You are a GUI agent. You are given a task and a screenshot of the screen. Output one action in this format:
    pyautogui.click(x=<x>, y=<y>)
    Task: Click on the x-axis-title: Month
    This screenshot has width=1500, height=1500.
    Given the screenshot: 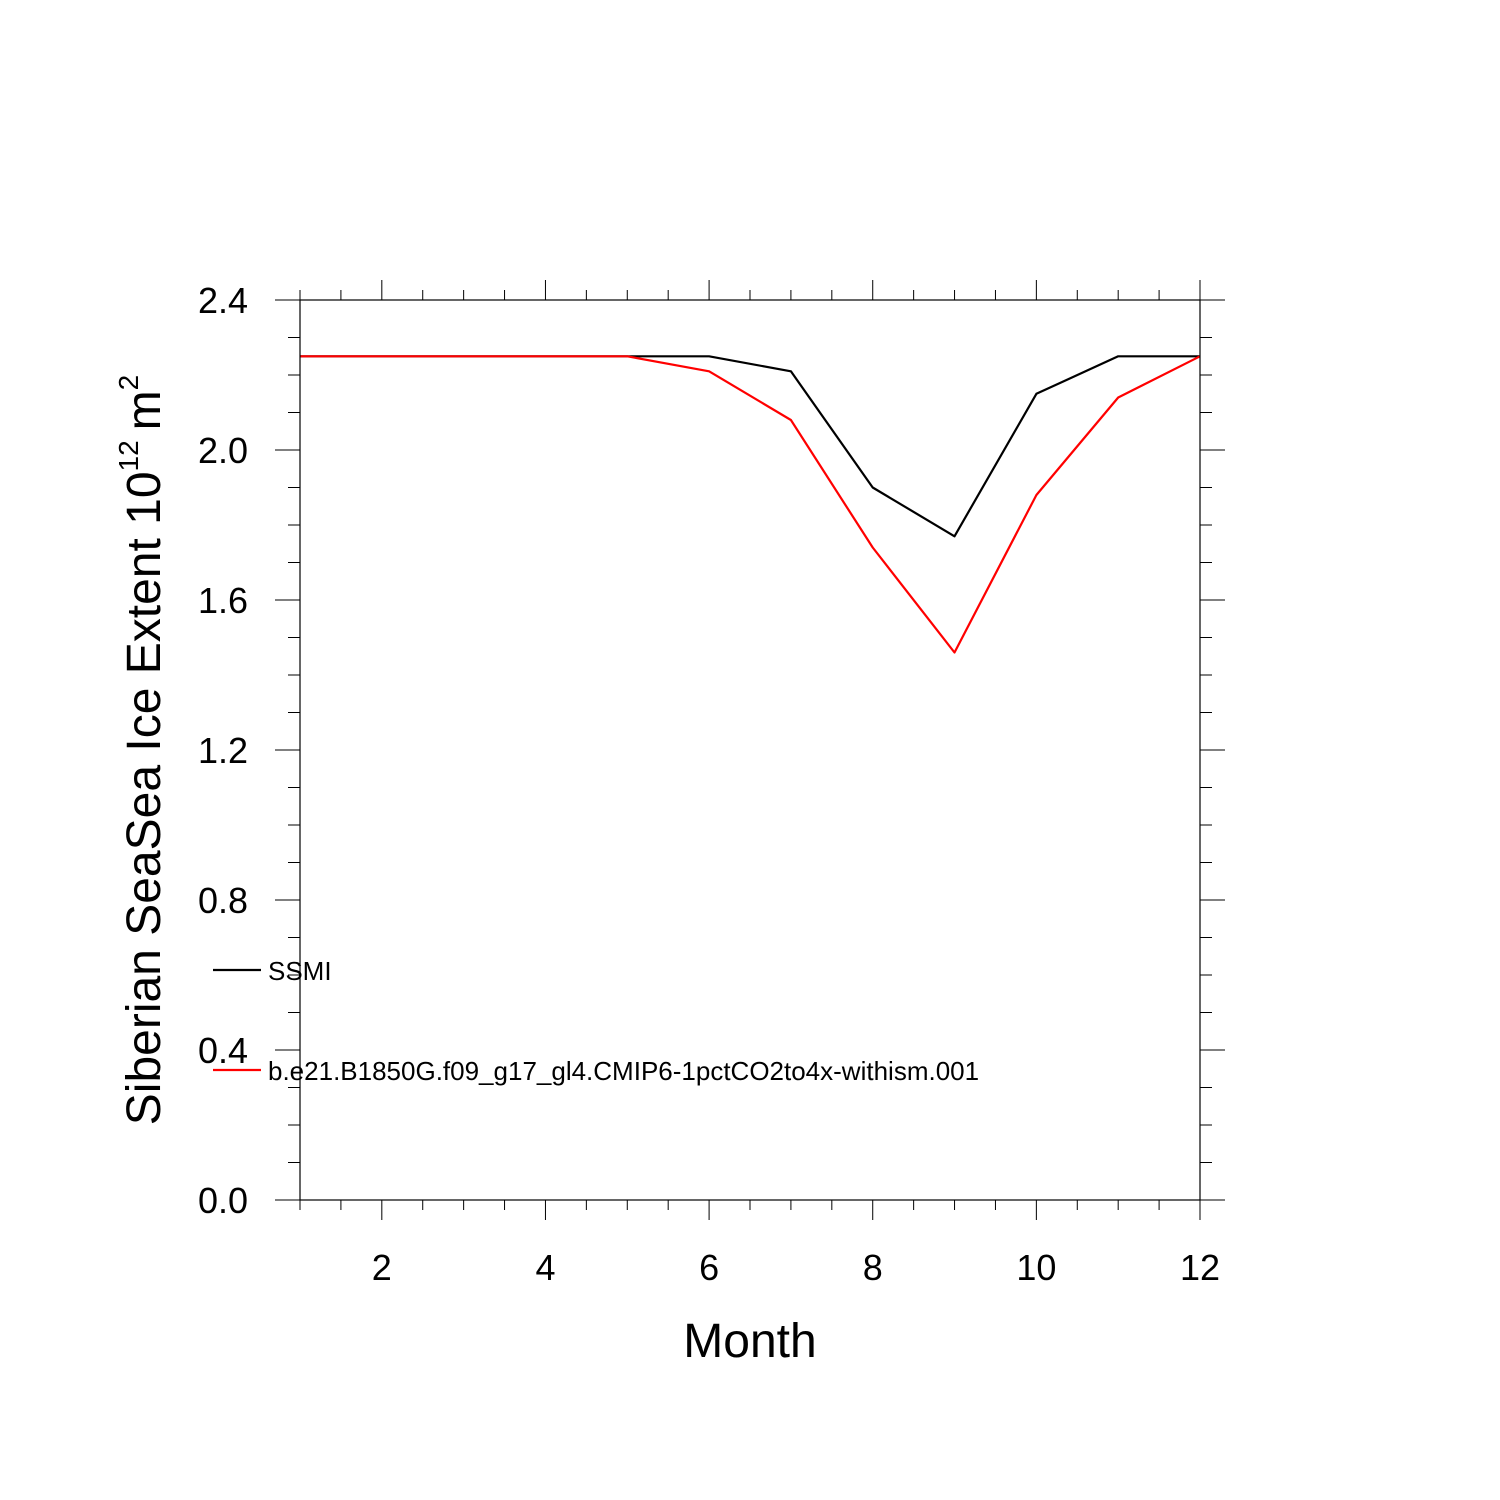 What is the action you would take?
    pyautogui.click(x=749, y=1341)
    